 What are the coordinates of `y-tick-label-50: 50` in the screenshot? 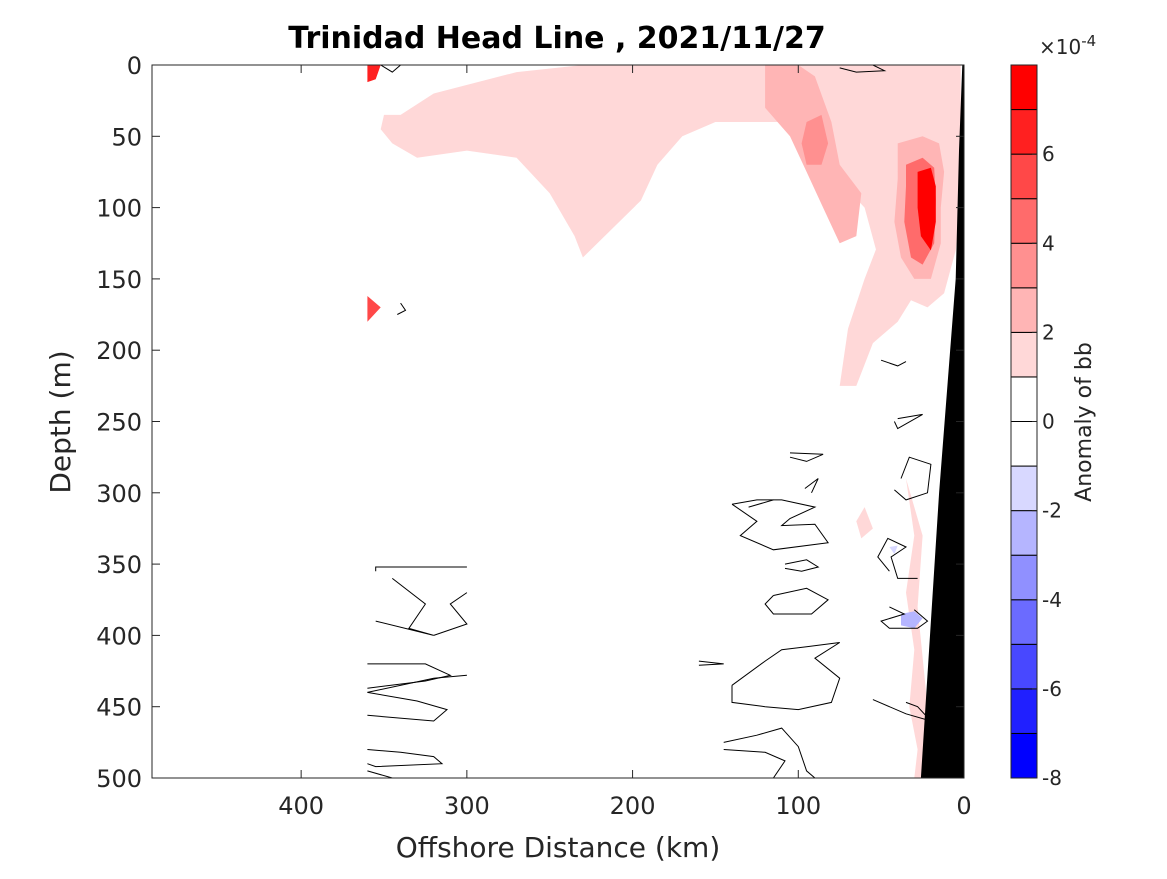 It's located at (126, 137).